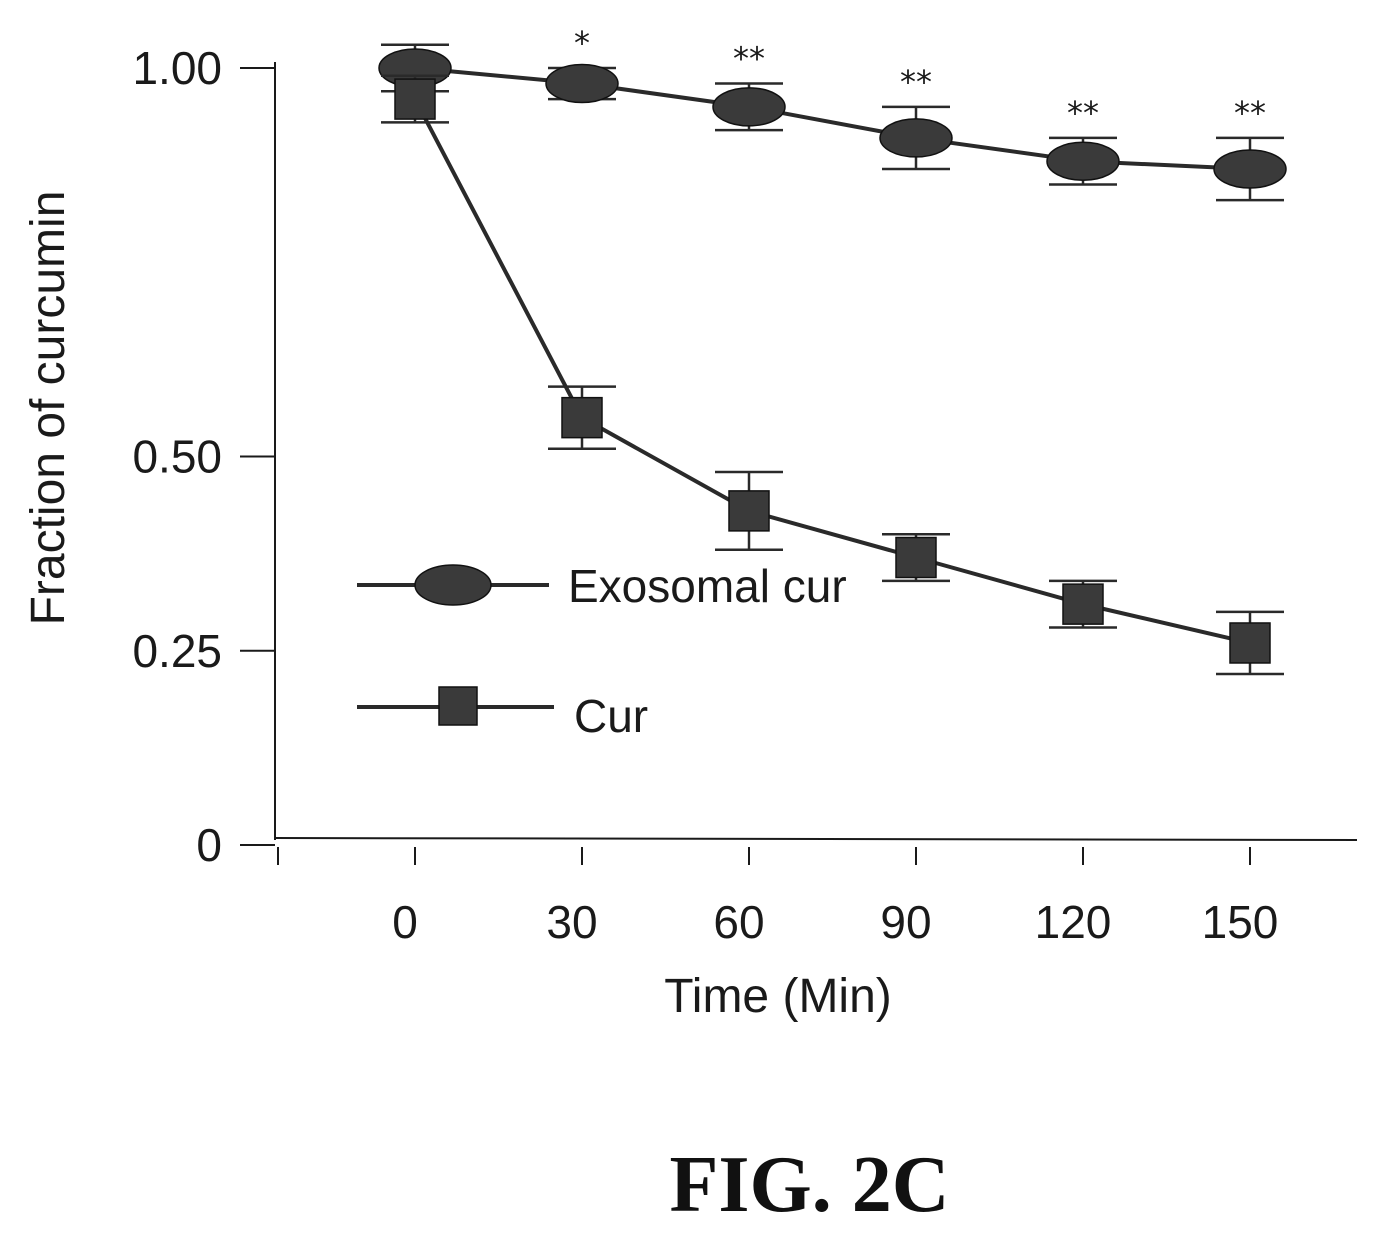 The height and width of the screenshot is (1233, 1379). What do you see at coordinates (738, 922) in the screenshot?
I see `x-tick-label: 60` at bounding box center [738, 922].